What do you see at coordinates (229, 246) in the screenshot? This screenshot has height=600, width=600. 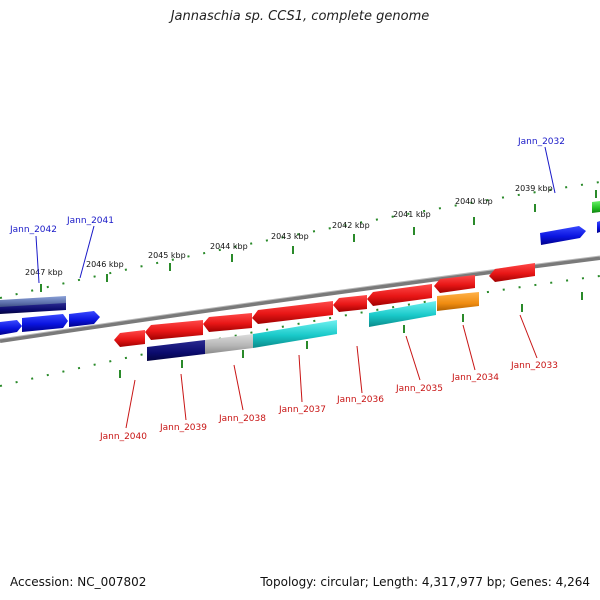 I see `scale-label: 2044 kbp` at bounding box center [229, 246].